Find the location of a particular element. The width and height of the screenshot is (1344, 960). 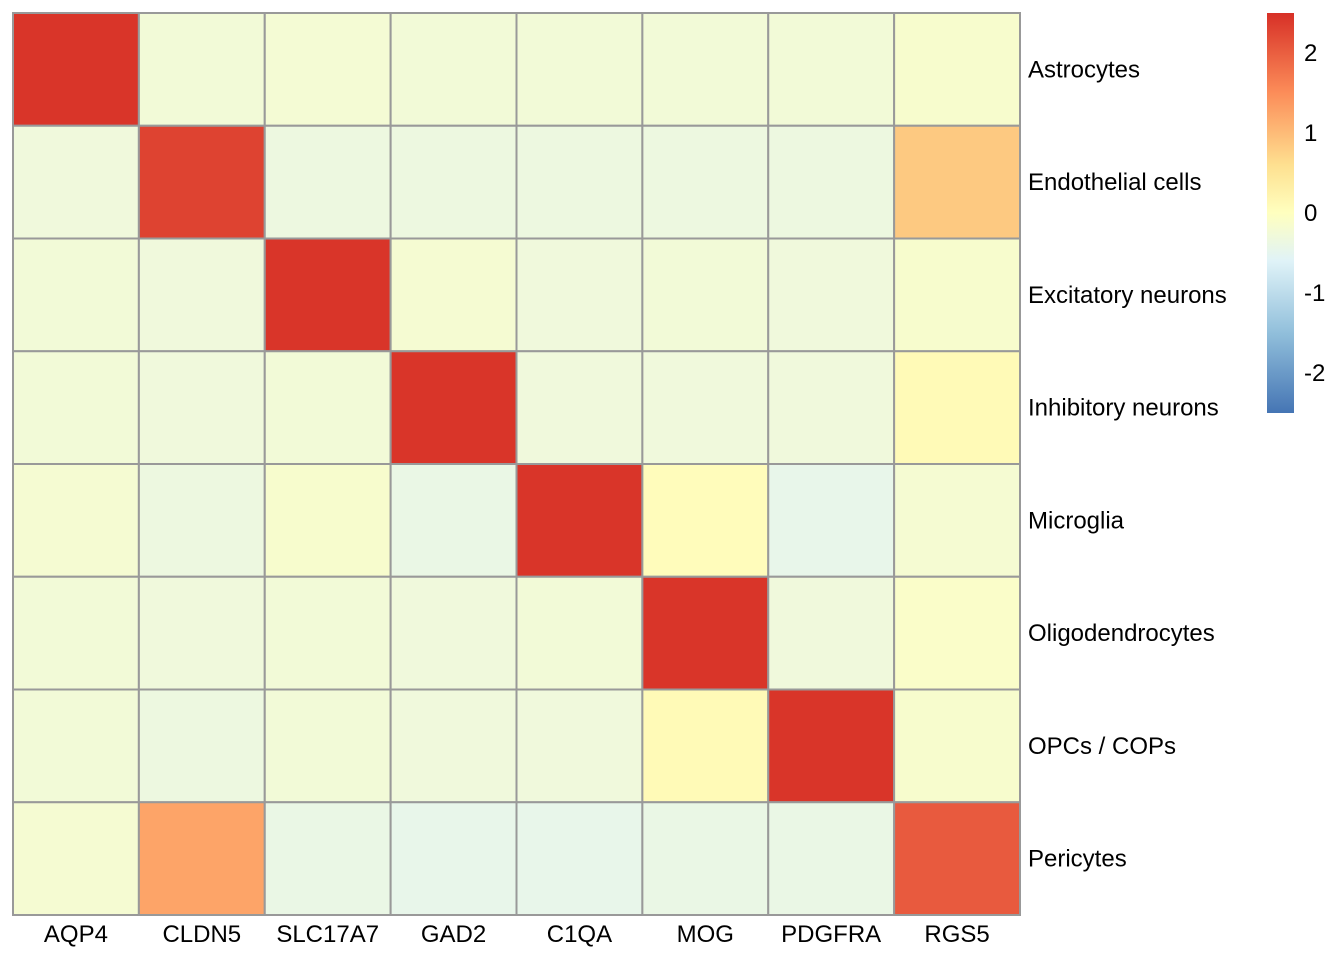

x-tick-label: SLC17A7 is located at coordinates (327, 934).